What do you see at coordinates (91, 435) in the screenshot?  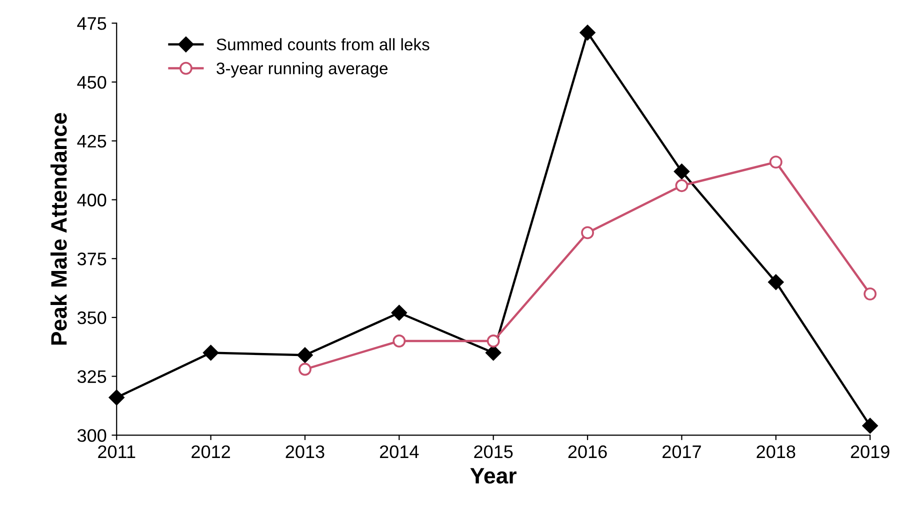 I see `y-tick-label: 300` at bounding box center [91, 435].